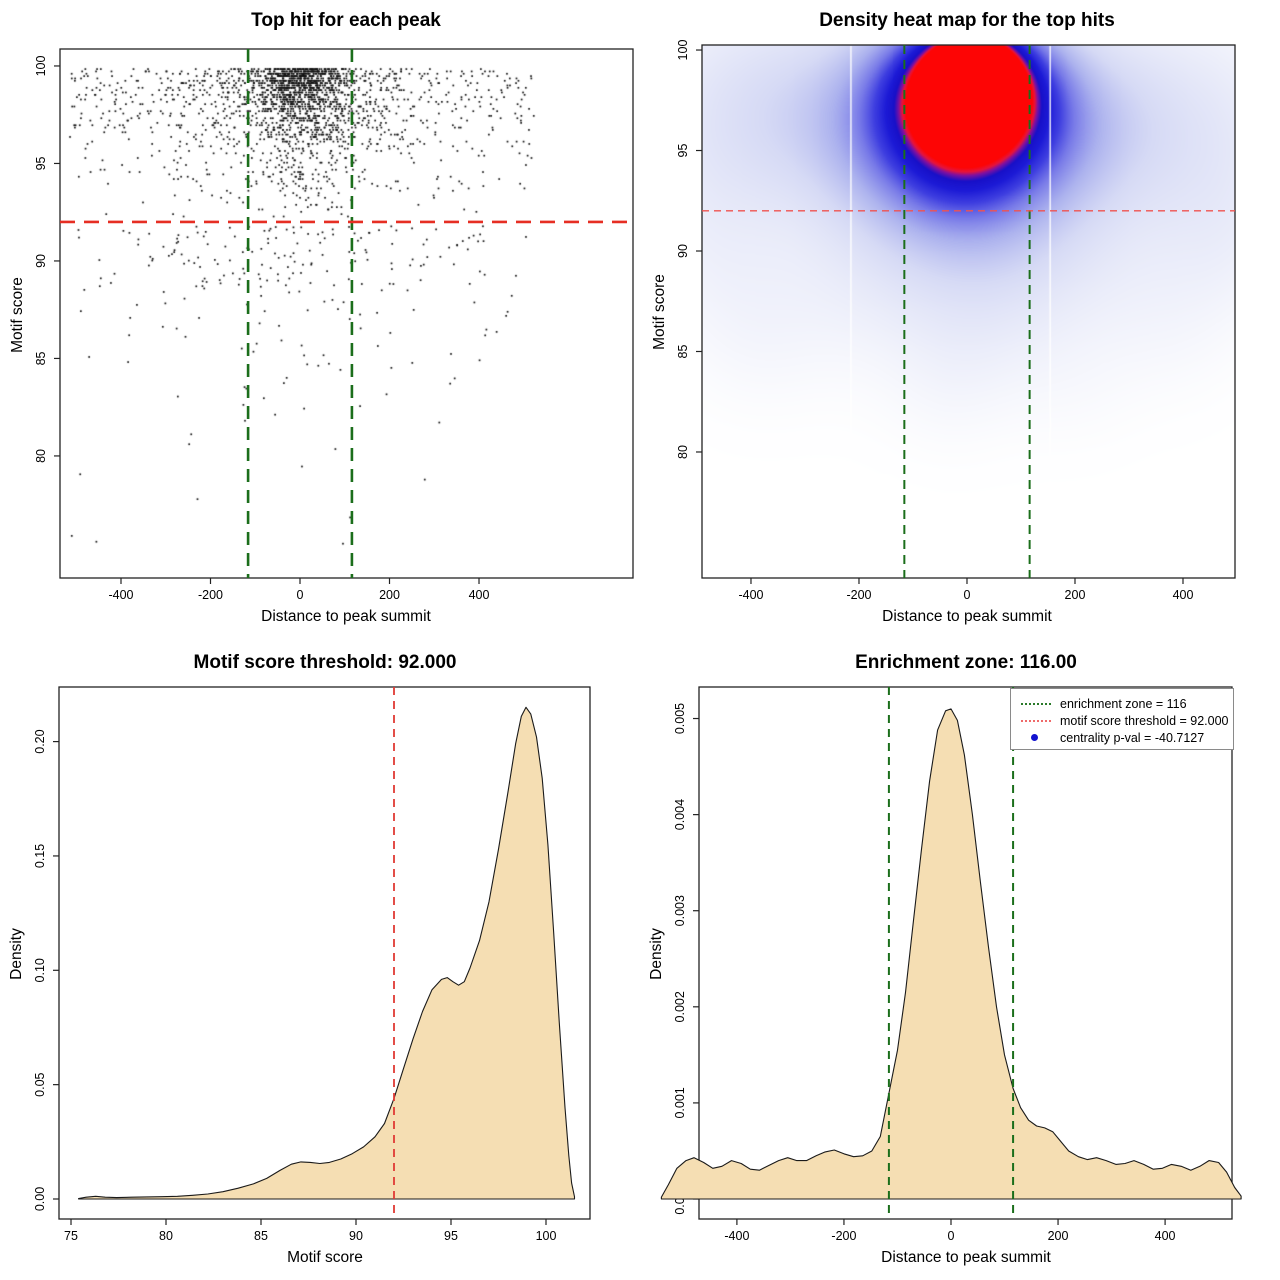 Image resolution: width=1280 pixels, height=1280 pixels. I want to click on scatter-title: Top hit for each peak, so click(346, 20).